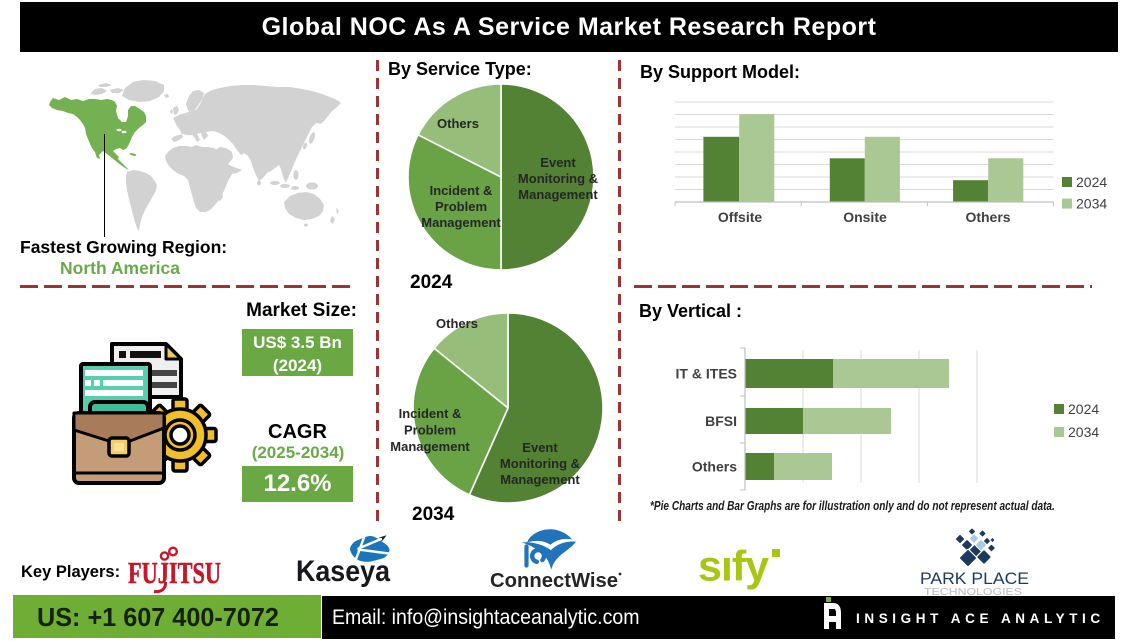  I want to click on svg-text: ConnectWise, so click(554, 581).